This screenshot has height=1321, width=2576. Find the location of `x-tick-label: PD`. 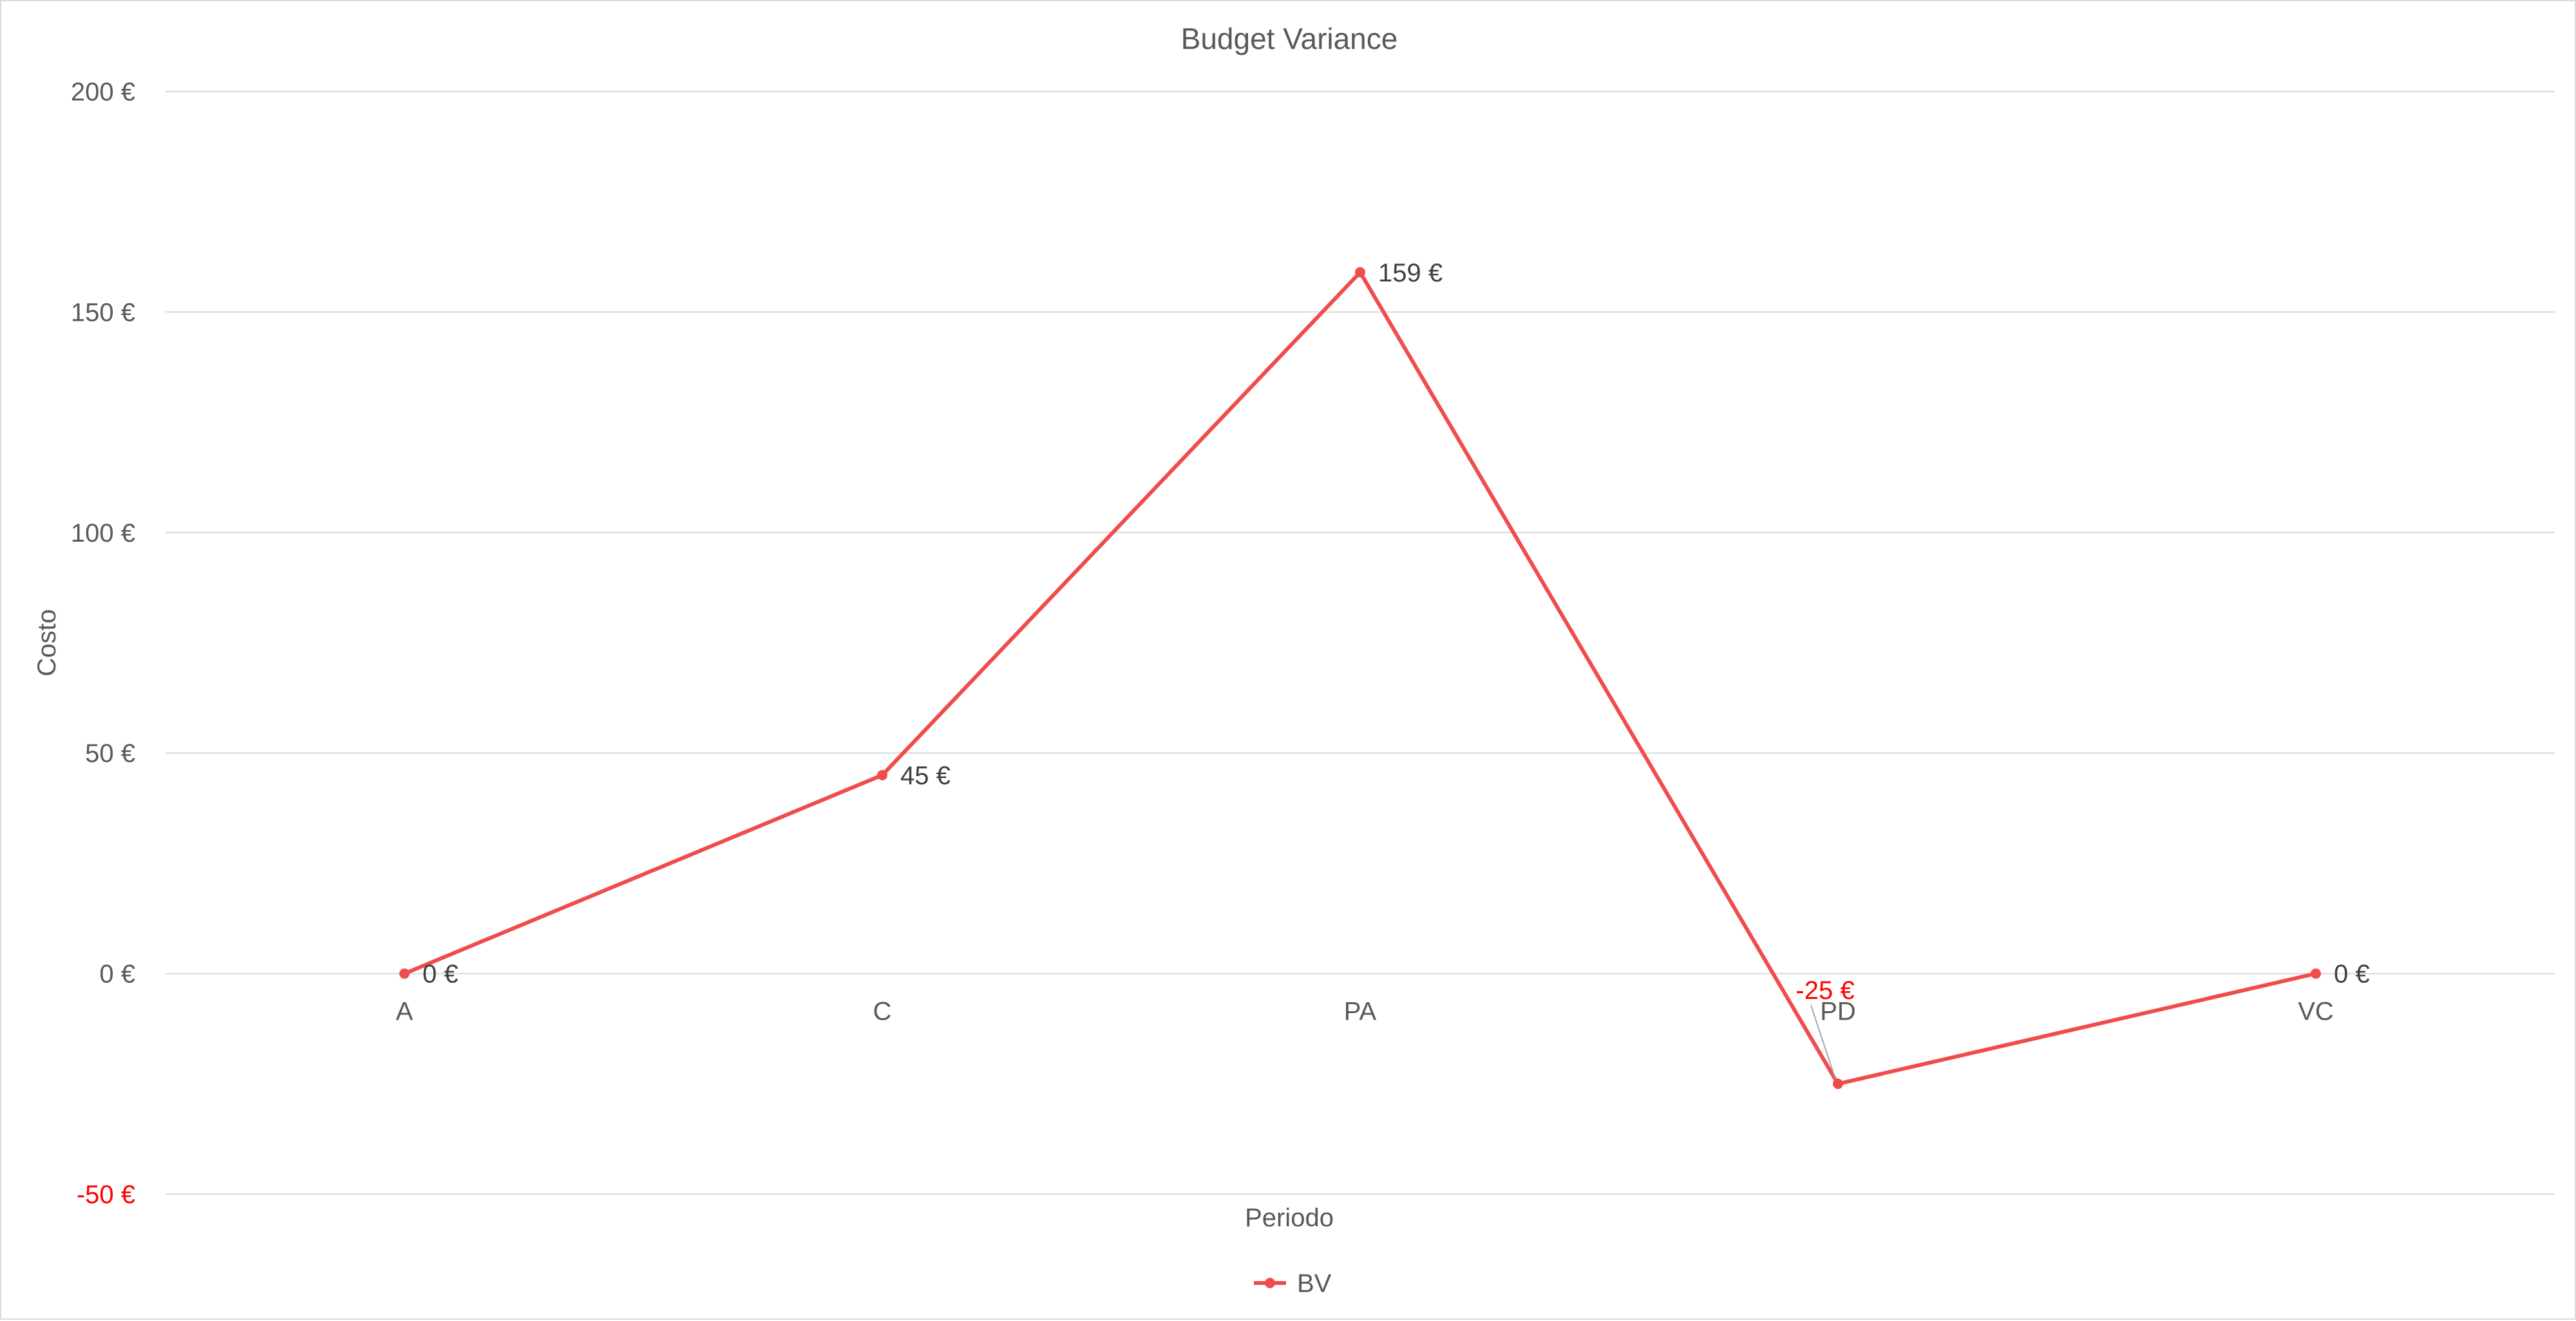

x-tick-label: PD is located at coordinates (1838, 1012).